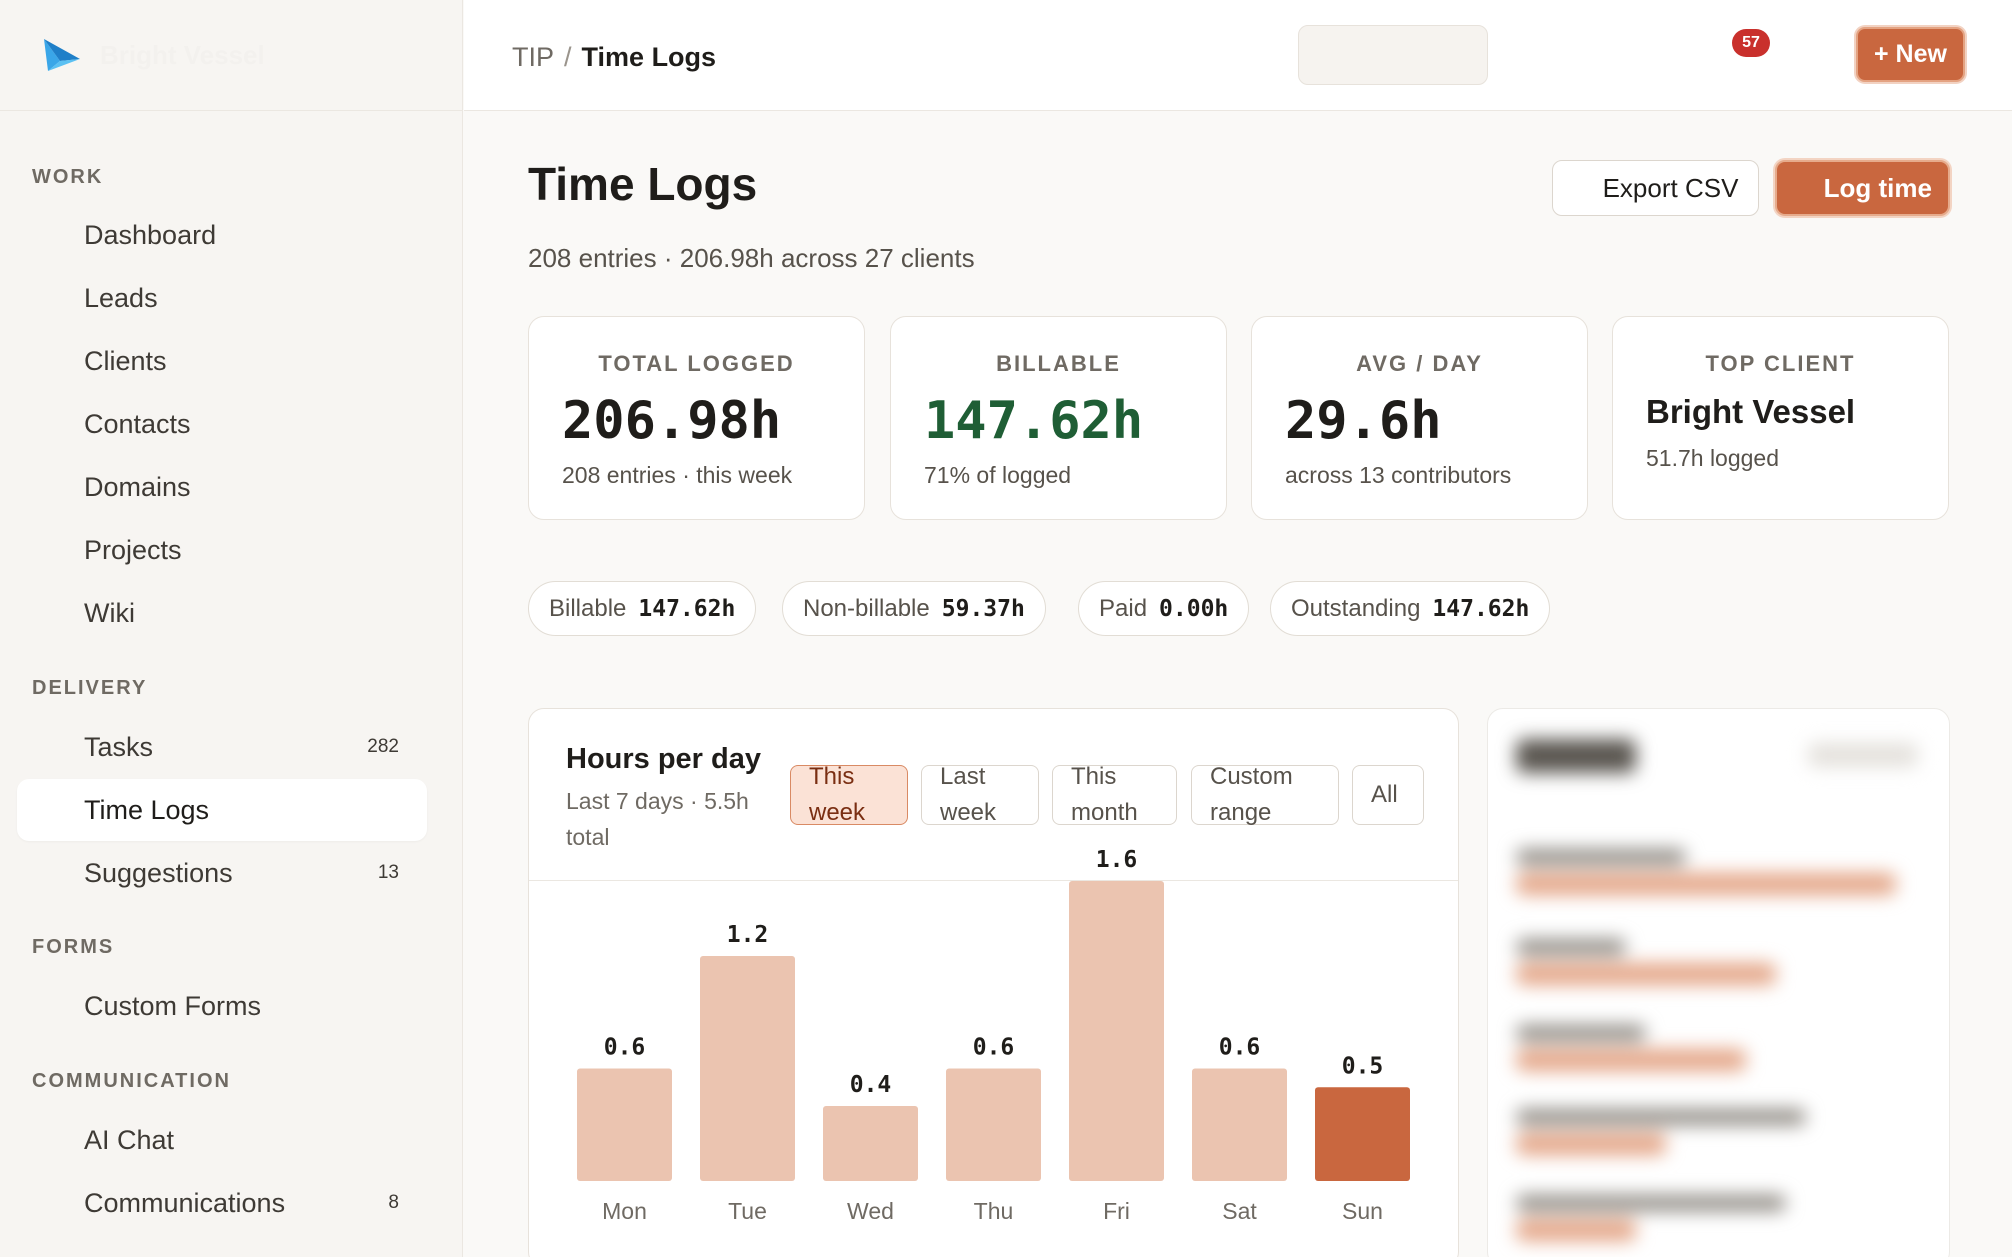 The image size is (2012, 1257). Describe the element at coordinates (185, 1202) in the screenshot. I see `sidebar-item-label: Communications` at that location.